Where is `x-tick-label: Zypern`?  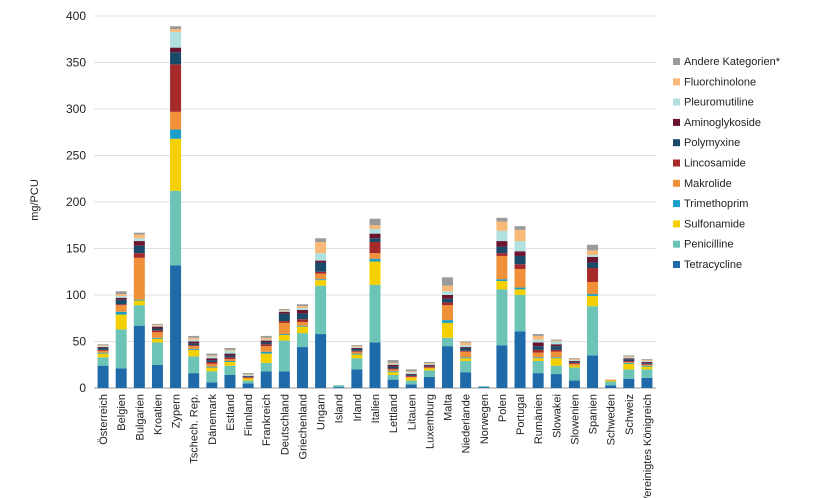 x-tick-label: Zypern is located at coordinates (177, 411).